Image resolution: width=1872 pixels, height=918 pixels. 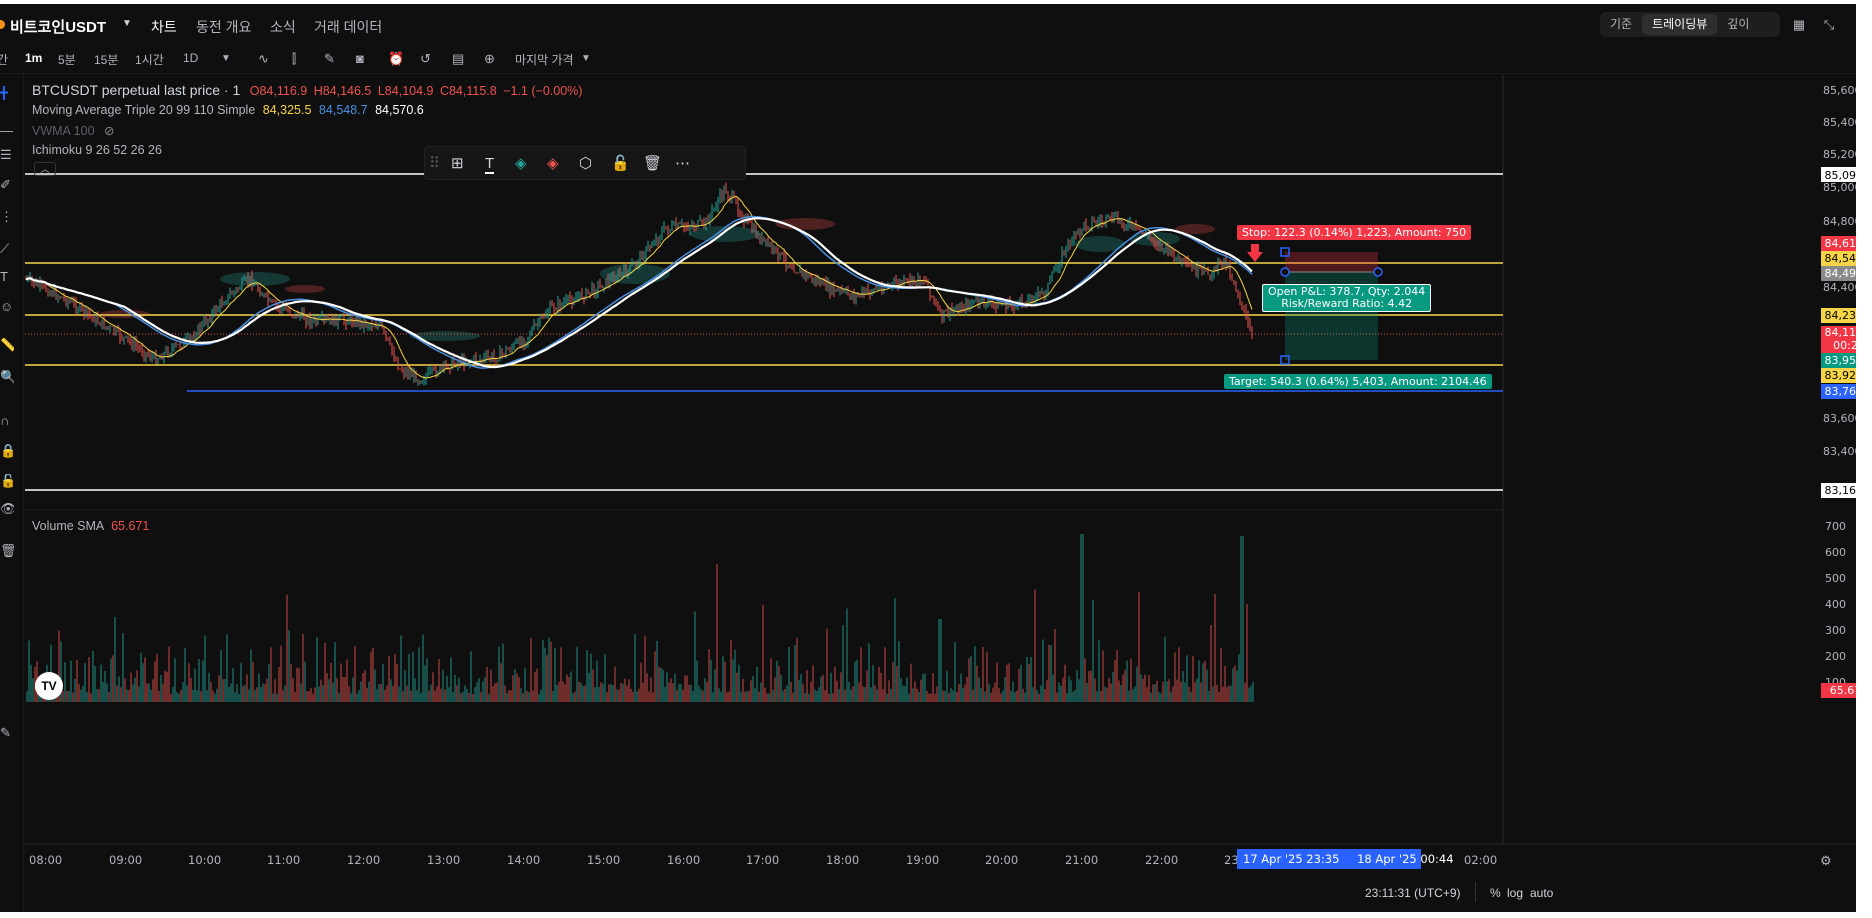 What do you see at coordinates (343, 110) in the screenshot?
I see `legend-ma99-value: 84,548.7` at bounding box center [343, 110].